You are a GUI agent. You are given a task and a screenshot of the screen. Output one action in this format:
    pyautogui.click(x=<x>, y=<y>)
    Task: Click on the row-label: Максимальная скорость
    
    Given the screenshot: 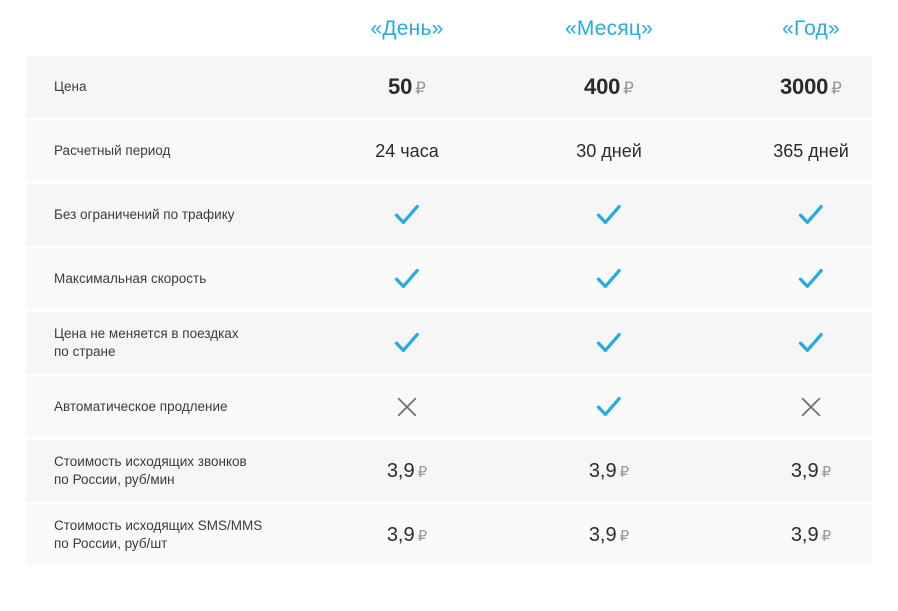 What is the action you would take?
    pyautogui.click(x=166, y=279)
    